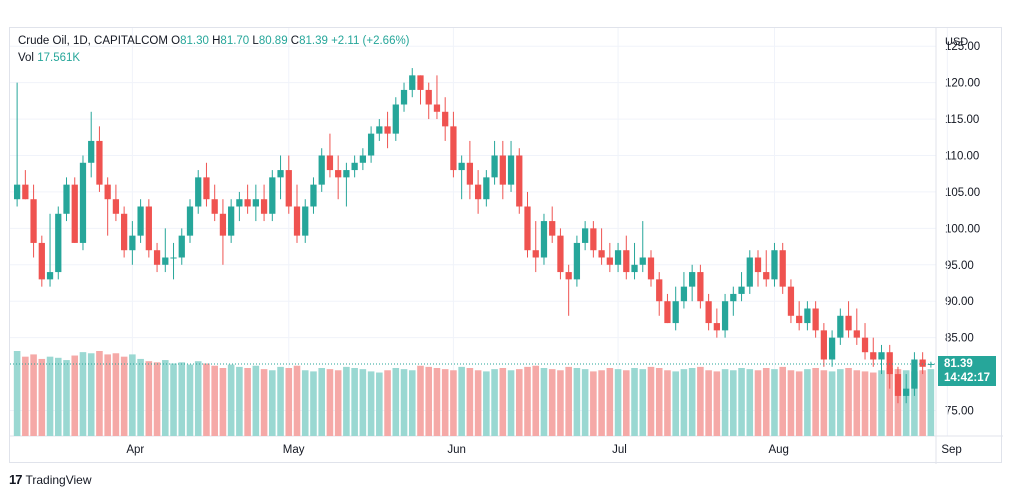  What do you see at coordinates (778, 450) in the screenshot?
I see `x-tick-label: Aug` at bounding box center [778, 450].